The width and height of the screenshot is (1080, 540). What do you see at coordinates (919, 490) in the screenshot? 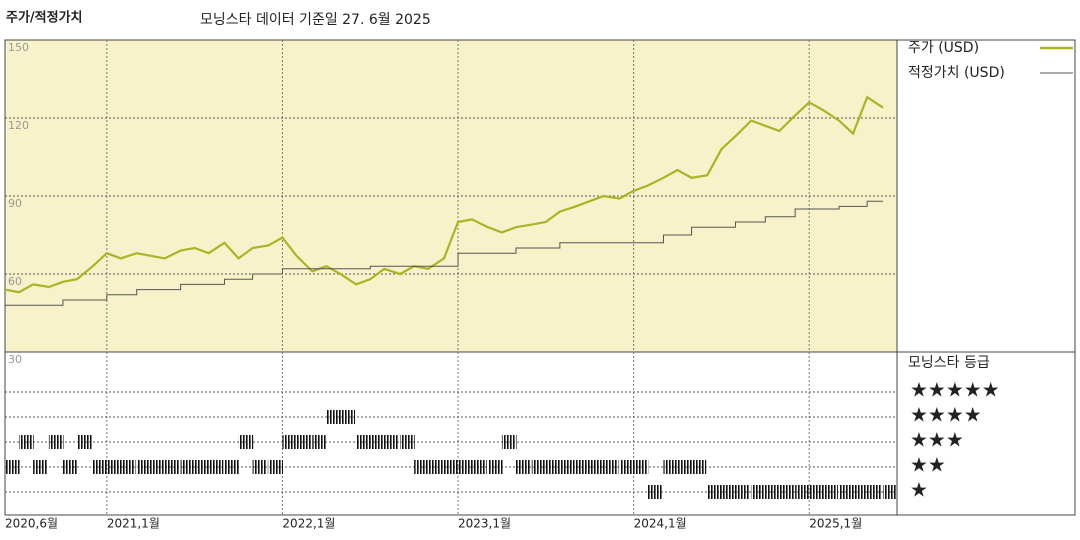
I see `rating-label: ★` at bounding box center [919, 490].